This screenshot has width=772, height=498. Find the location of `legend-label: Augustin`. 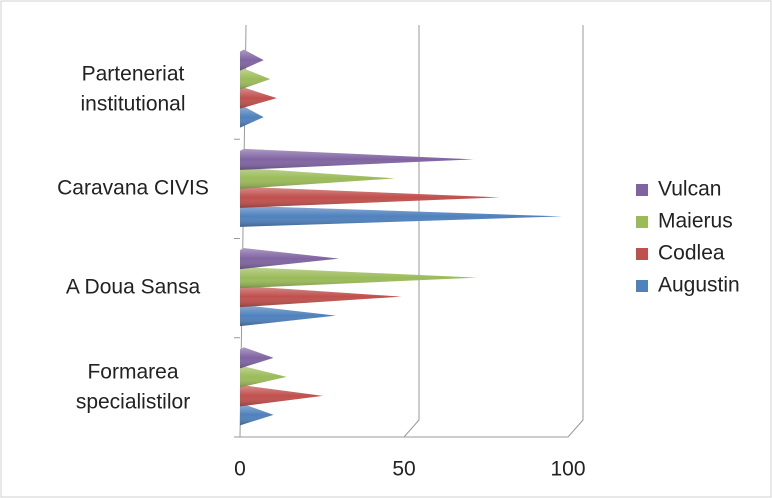

legend-label: Augustin is located at coordinates (699, 285).